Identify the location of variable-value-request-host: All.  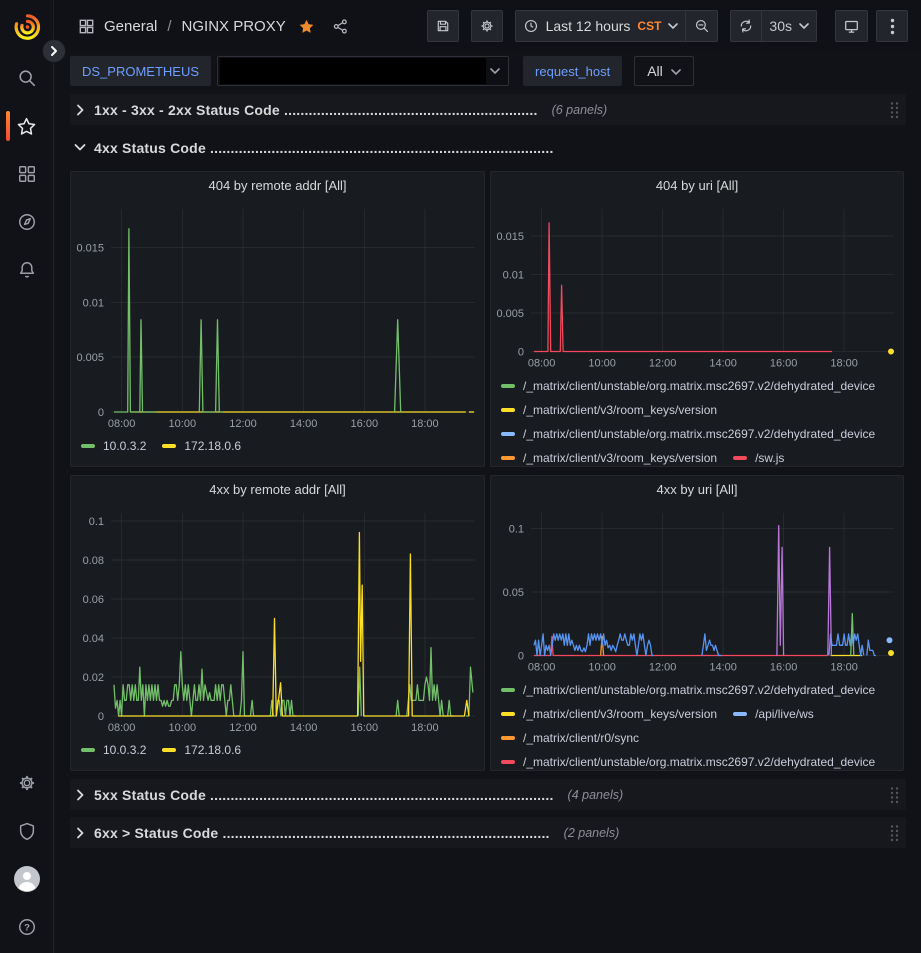
(664, 71).